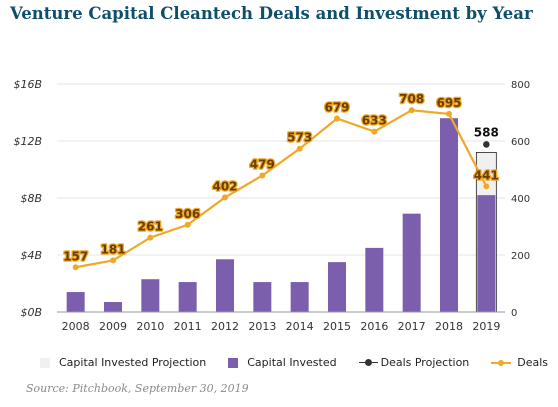 The image size is (558, 407). Describe the element at coordinates (262, 326) in the screenshot. I see `x-axis-tick-label: 2013` at that location.